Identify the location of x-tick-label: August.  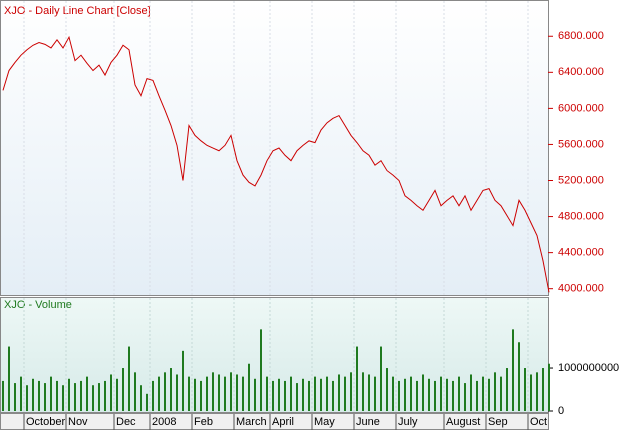
(463, 422).